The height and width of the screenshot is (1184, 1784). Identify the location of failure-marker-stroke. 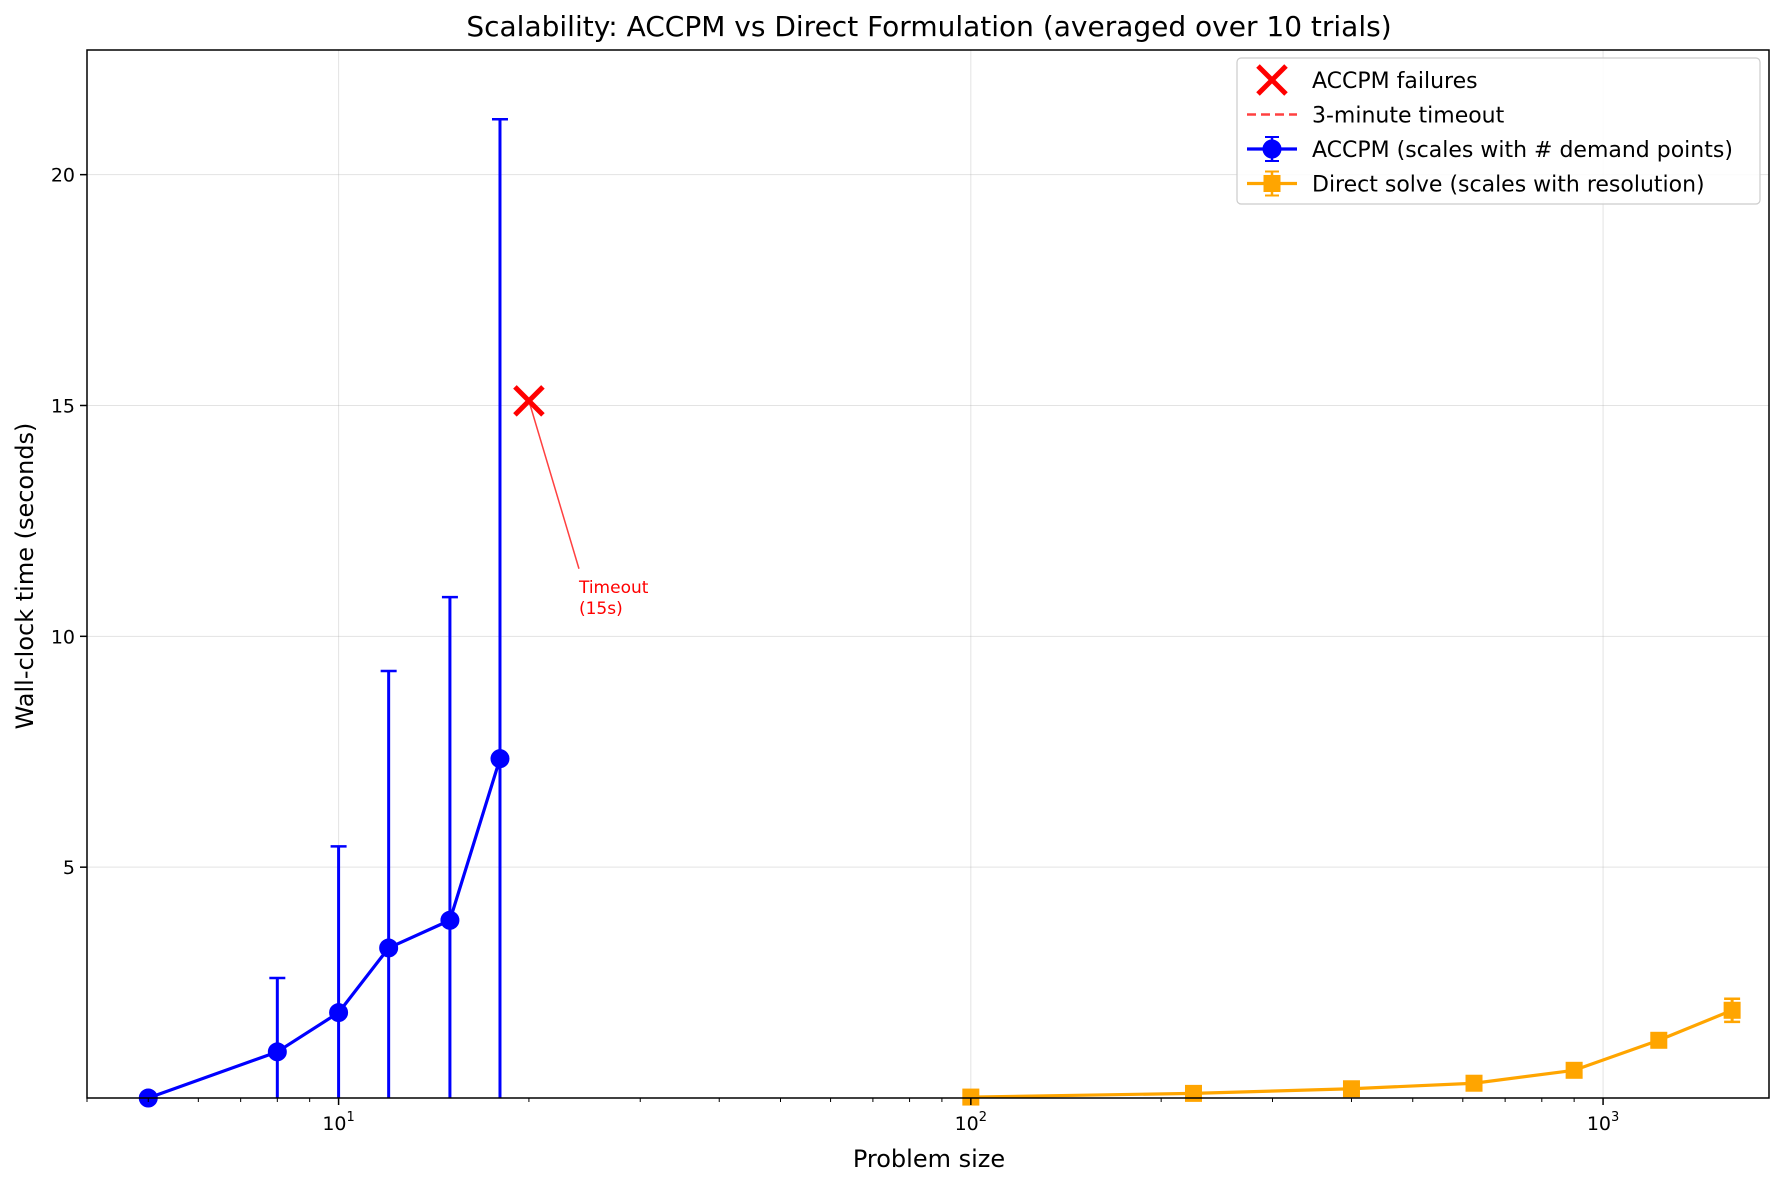
(1272, 80).